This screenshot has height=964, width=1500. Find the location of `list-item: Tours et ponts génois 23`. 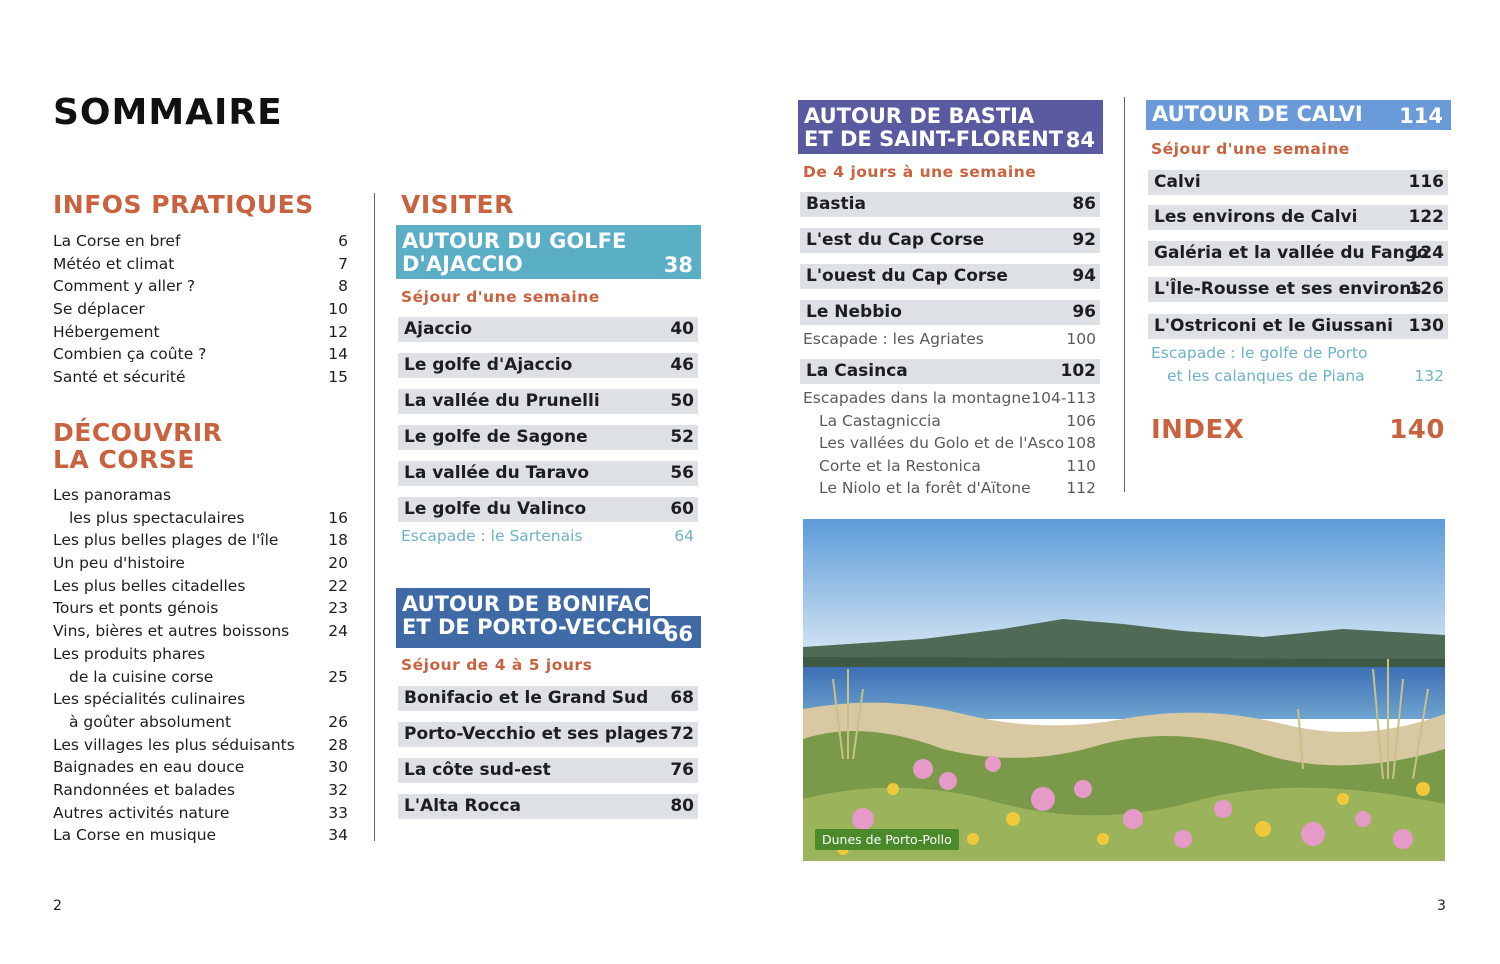

list-item: Tours et ponts génois 23 is located at coordinates (200, 608).